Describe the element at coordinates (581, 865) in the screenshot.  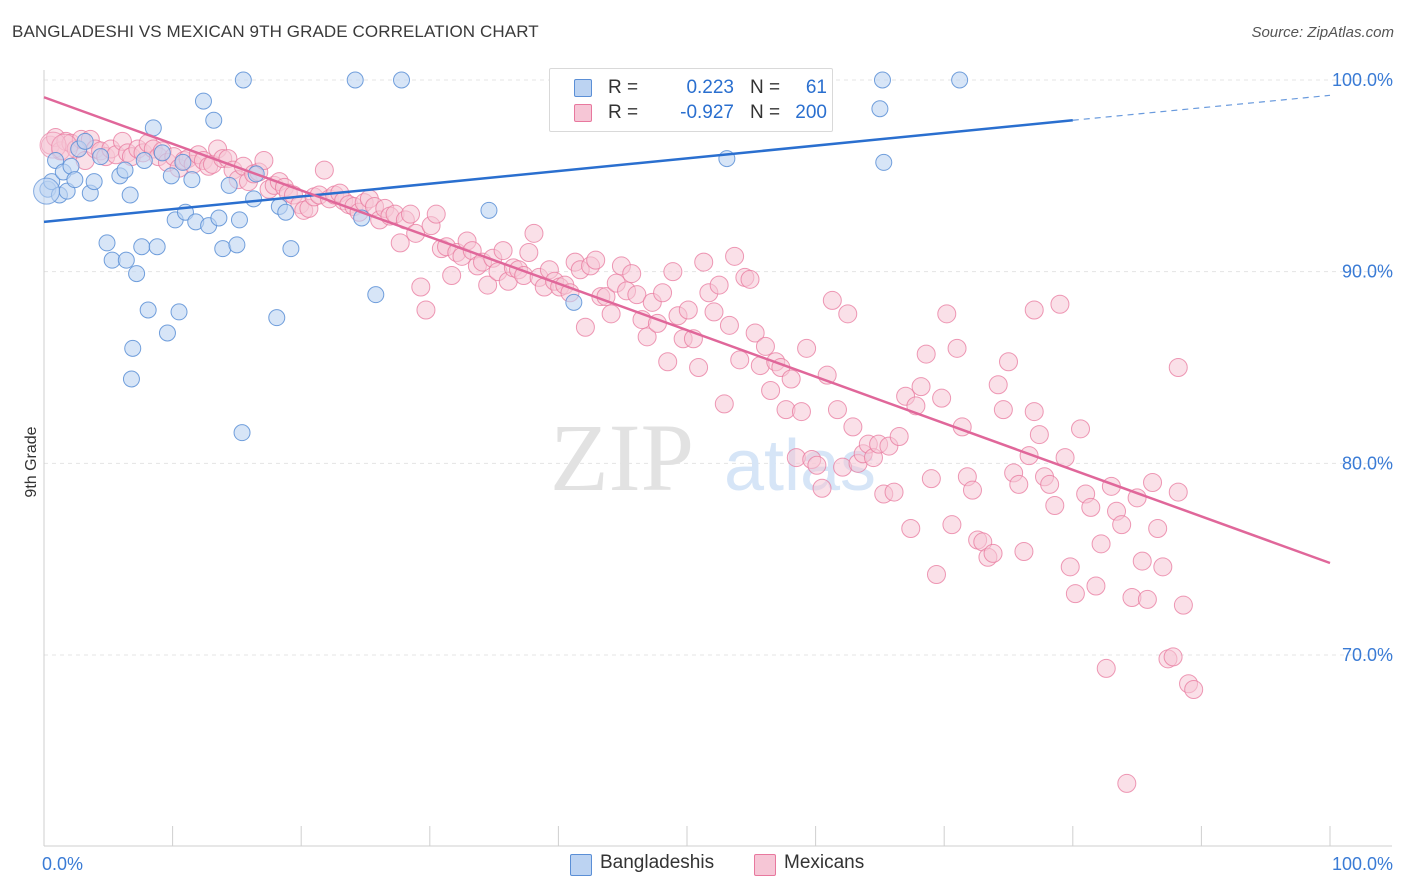
I see `bangladeshis-swatch` at that location.